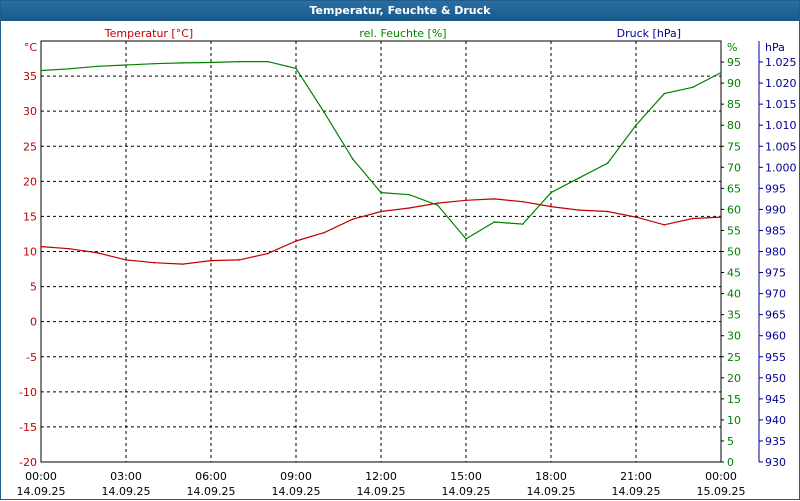 The image size is (800, 501). I want to click on y-tick-humidity: 65, so click(734, 188).